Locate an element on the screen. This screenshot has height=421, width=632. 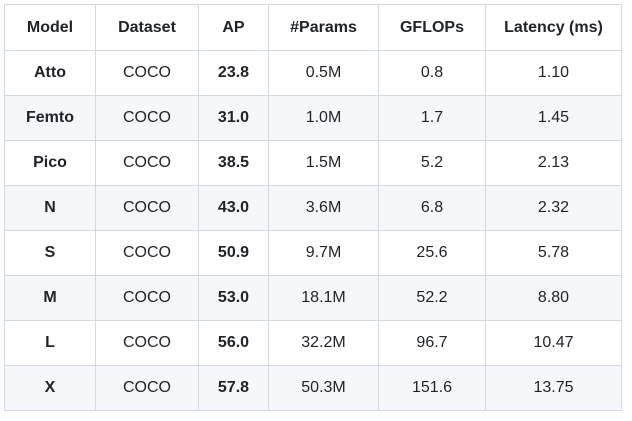
table-row-x: X COCO 57.8 50.3M 151.6 13.75 is located at coordinates (313, 388).